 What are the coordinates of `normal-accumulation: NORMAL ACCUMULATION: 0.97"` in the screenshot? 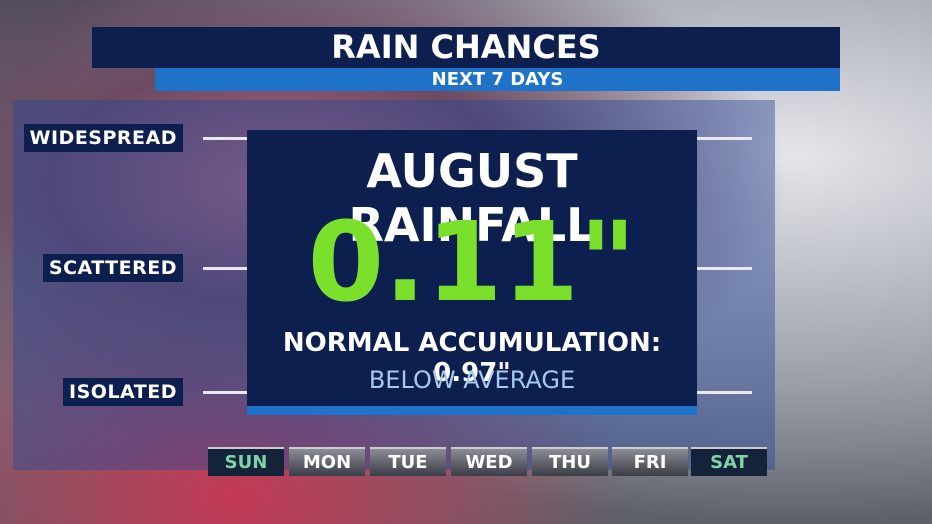 It's located at (472, 358).